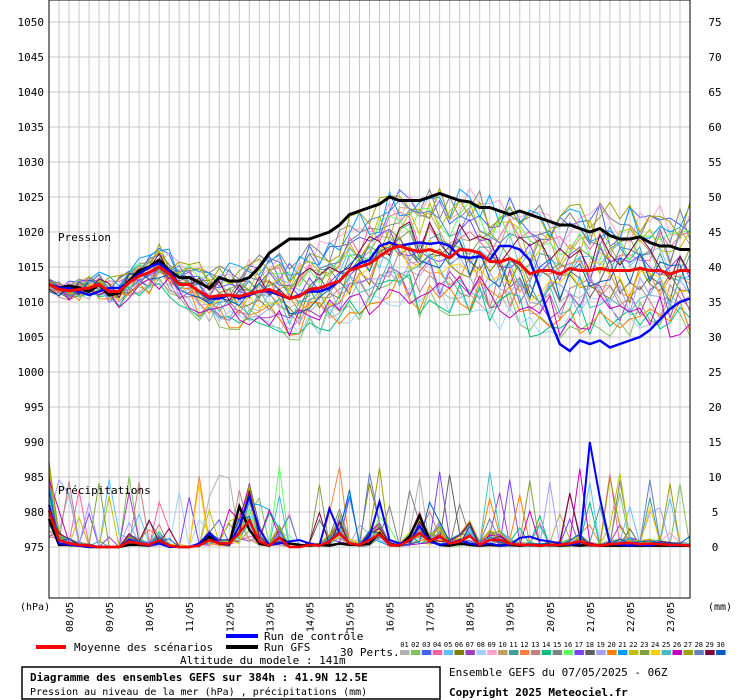  I want to click on y-right-tick-label: 50, so click(714, 197).